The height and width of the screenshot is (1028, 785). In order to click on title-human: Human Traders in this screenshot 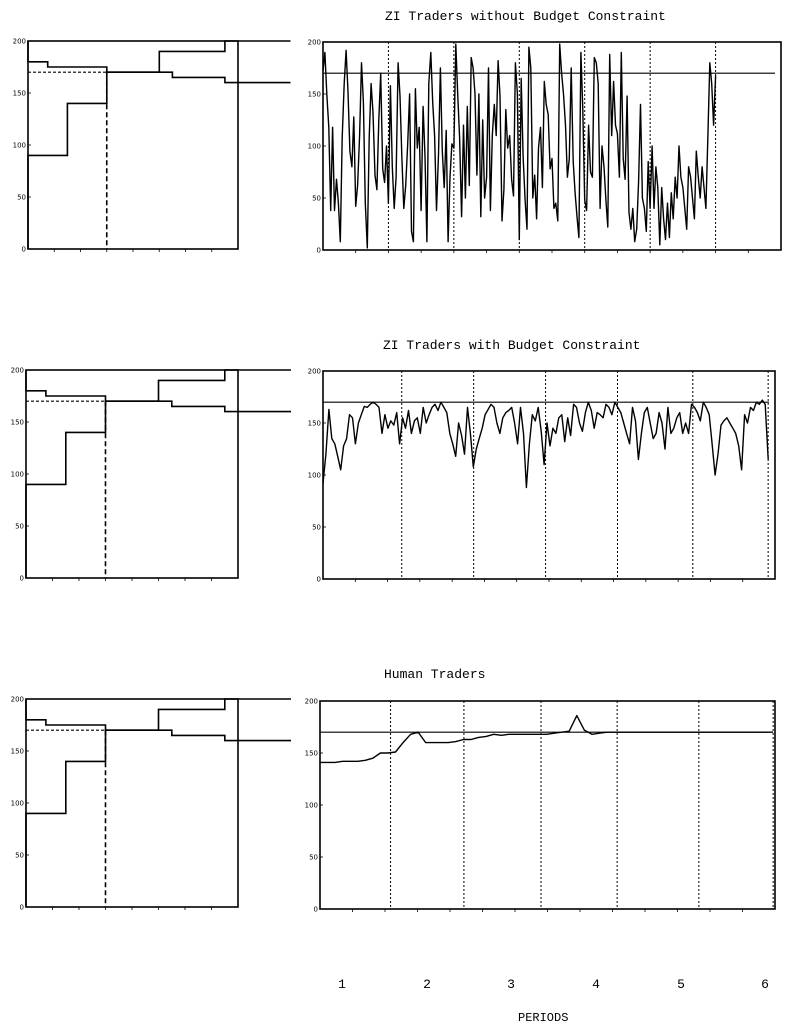, I will do `click(434, 674)`.